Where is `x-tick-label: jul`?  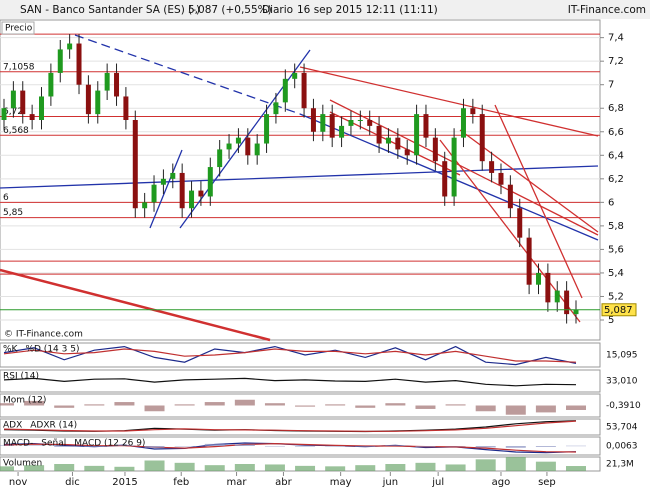
x-tick-label: jul is located at coordinates (437, 482).